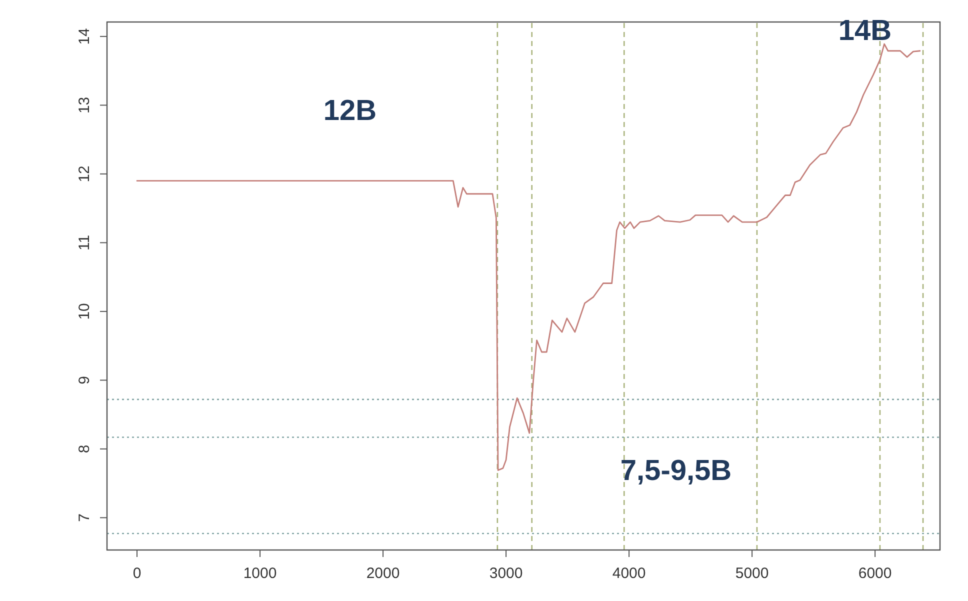  I want to click on x-tick-label: 0, so click(137, 573).